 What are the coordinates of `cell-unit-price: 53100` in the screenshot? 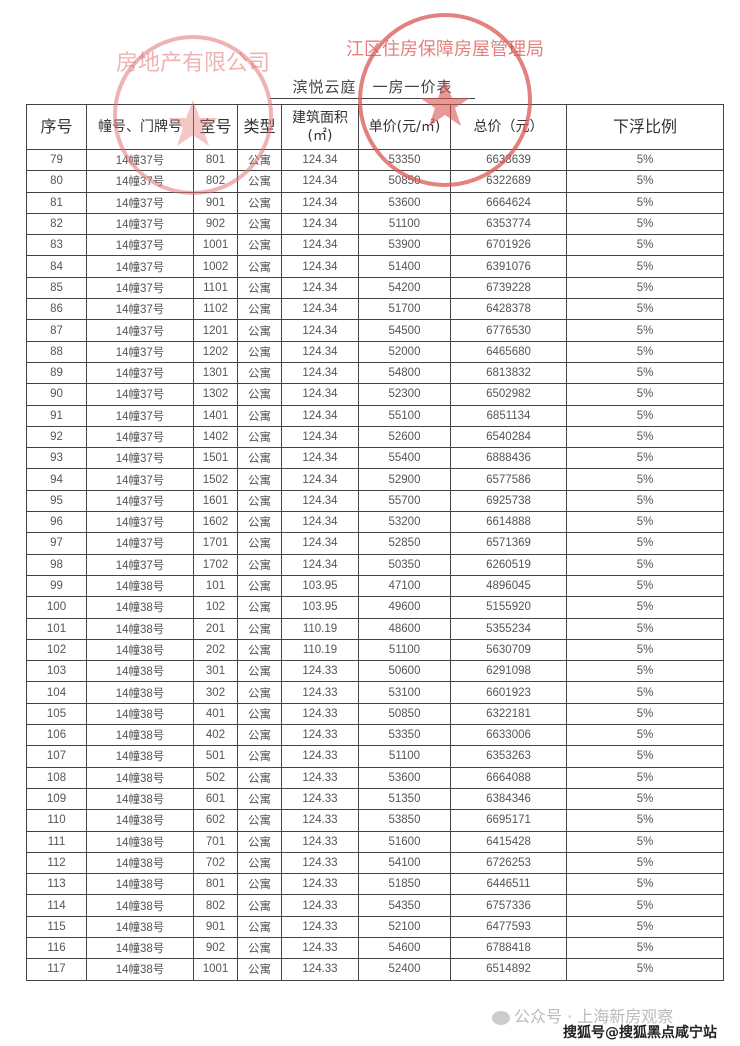 It's located at (404, 692).